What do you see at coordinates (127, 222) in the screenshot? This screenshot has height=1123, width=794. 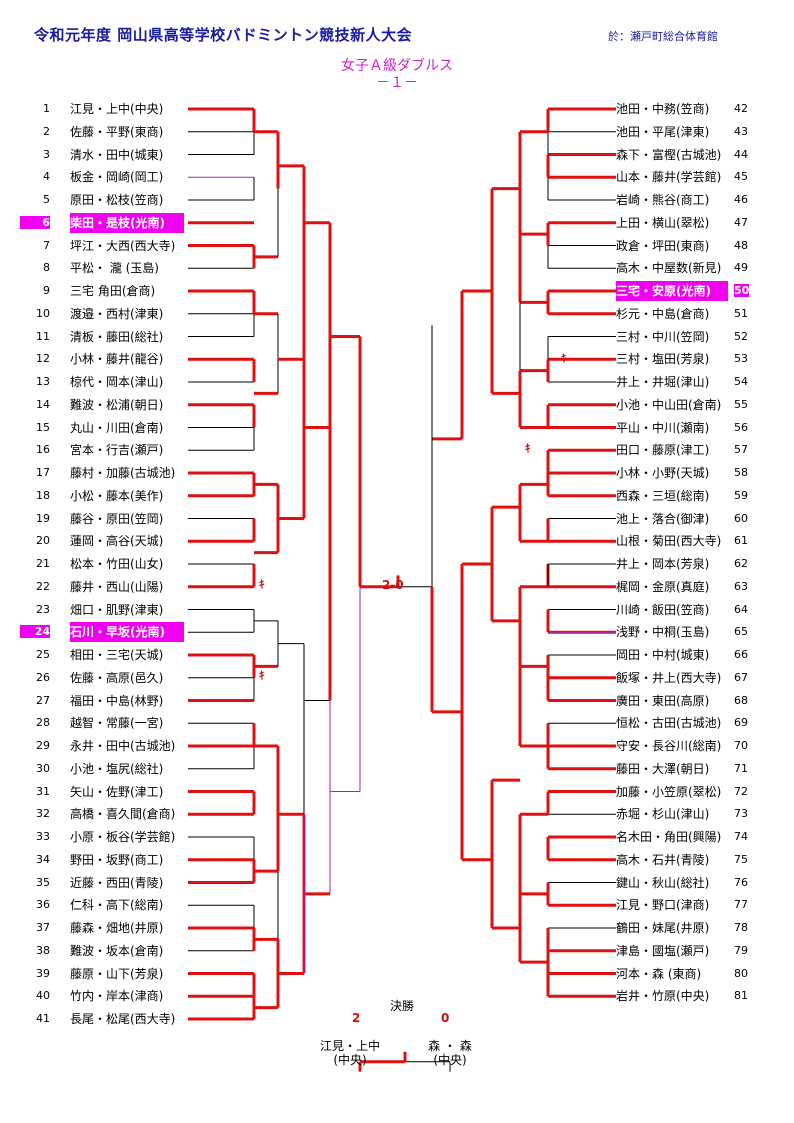 I see `left-entry-pair: 柴田・是枝(光南)` at bounding box center [127, 222].